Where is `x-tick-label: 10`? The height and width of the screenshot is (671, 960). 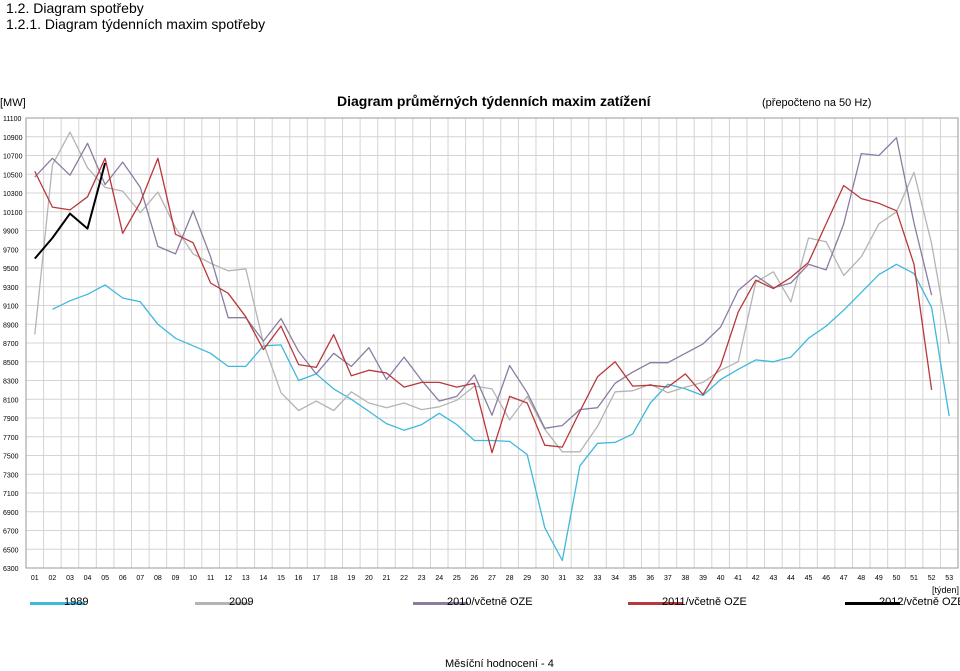
x-tick-label: 10 is located at coordinates (193, 578).